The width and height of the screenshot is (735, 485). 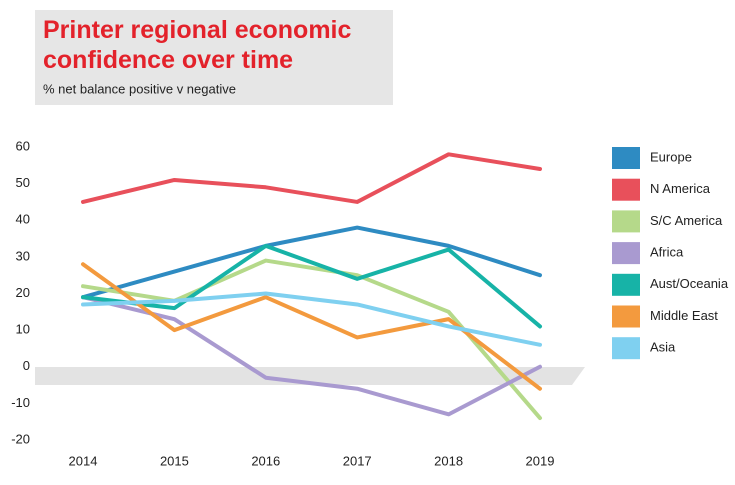 What do you see at coordinates (265, 460) in the screenshot?
I see `x-tick-label: 2016` at bounding box center [265, 460].